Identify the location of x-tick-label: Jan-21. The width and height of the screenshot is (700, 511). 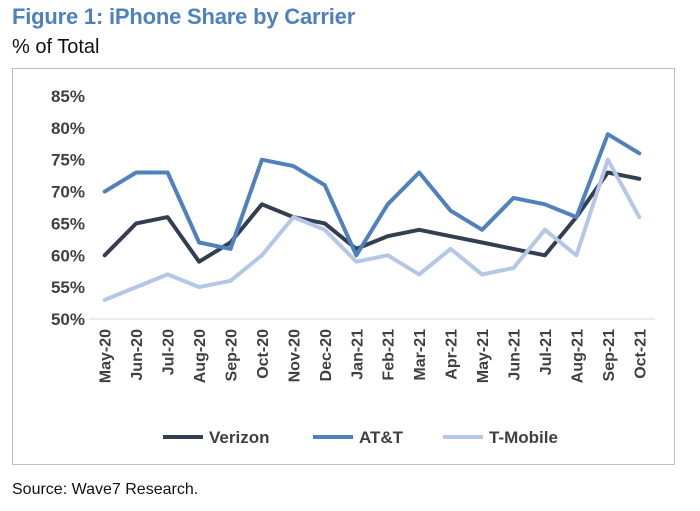
(357, 354).